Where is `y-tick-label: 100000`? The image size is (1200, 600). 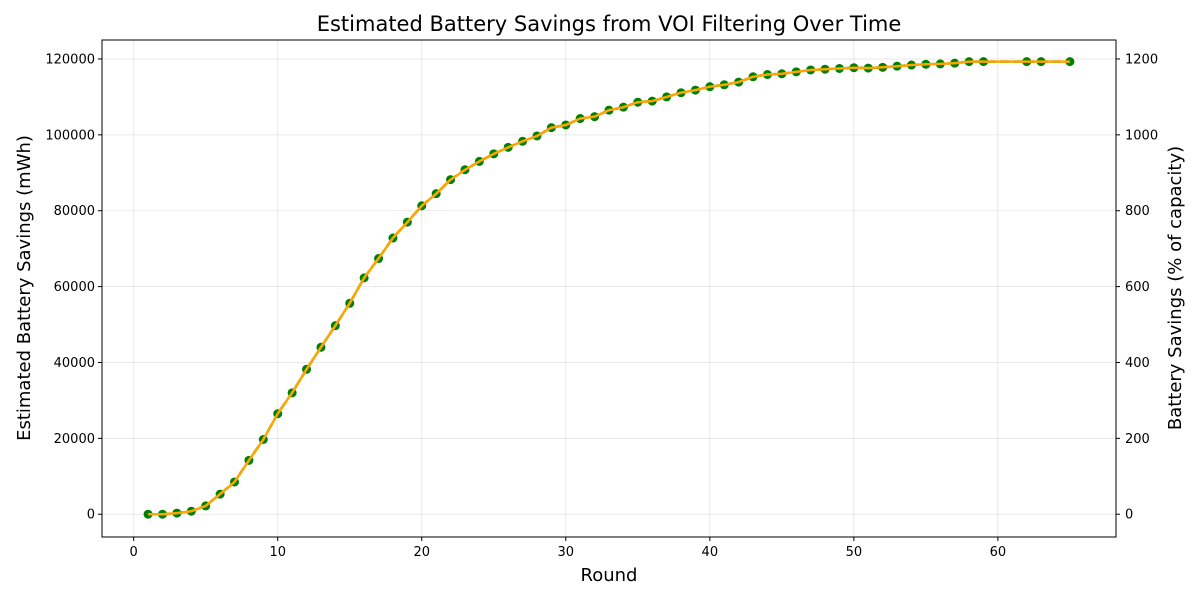 y-tick-label: 100000 is located at coordinates (70, 135).